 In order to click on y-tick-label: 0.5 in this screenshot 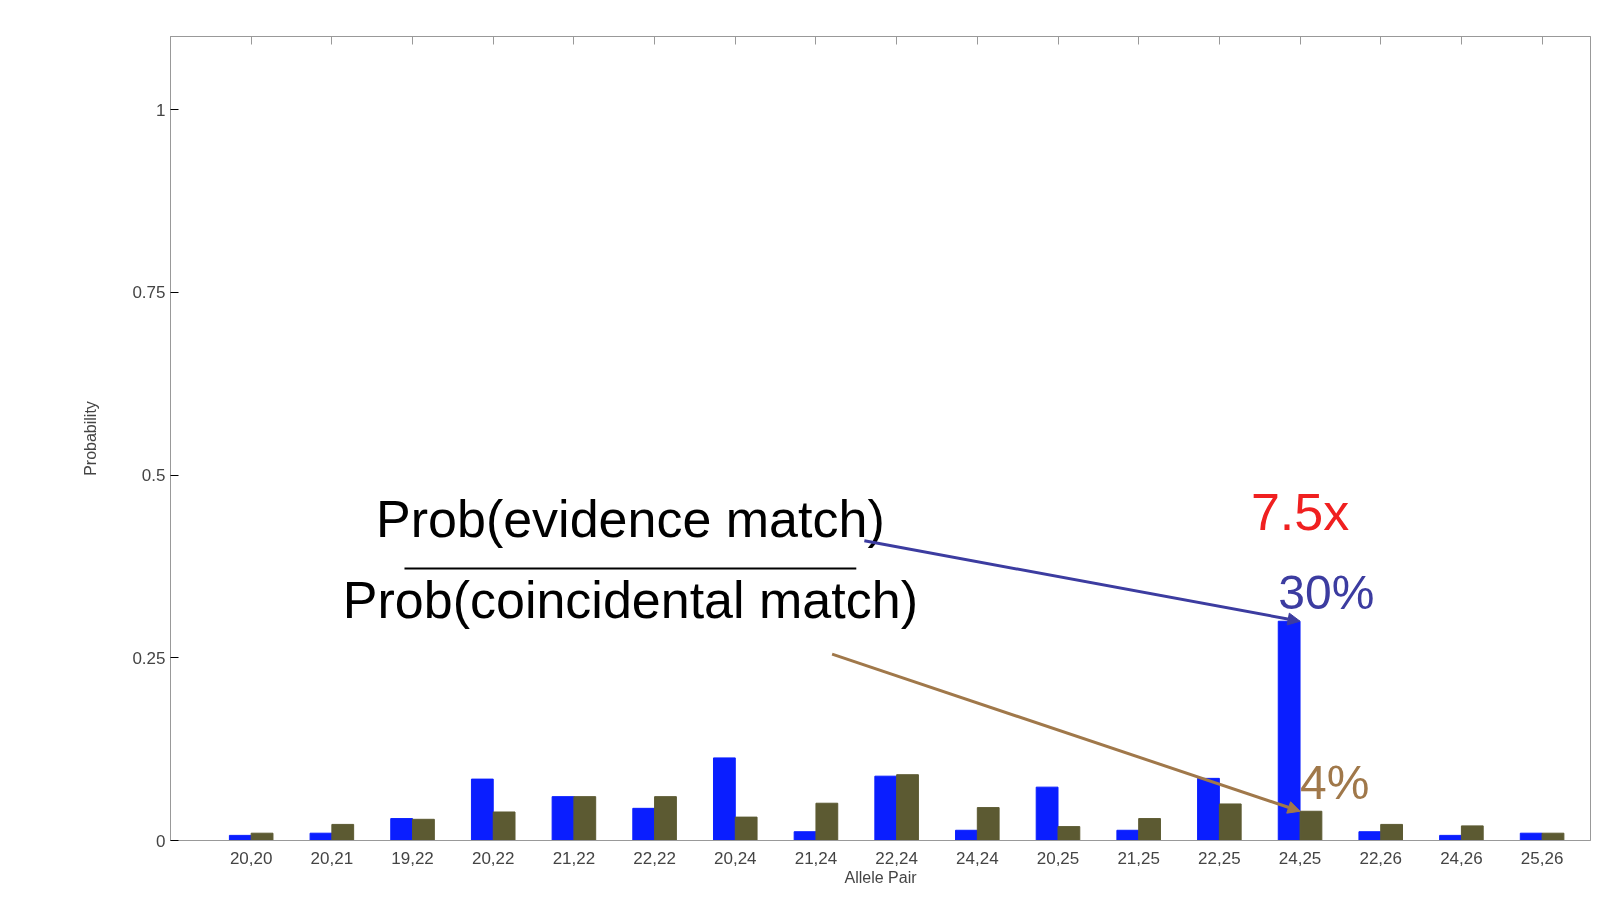, I will do `click(153, 476)`.